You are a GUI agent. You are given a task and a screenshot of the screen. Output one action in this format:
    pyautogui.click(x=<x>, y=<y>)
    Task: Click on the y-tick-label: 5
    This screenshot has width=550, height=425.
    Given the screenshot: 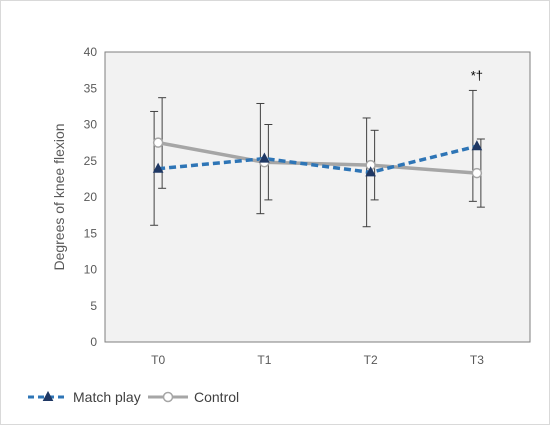 What is the action you would take?
    pyautogui.click(x=93, y=306)
    